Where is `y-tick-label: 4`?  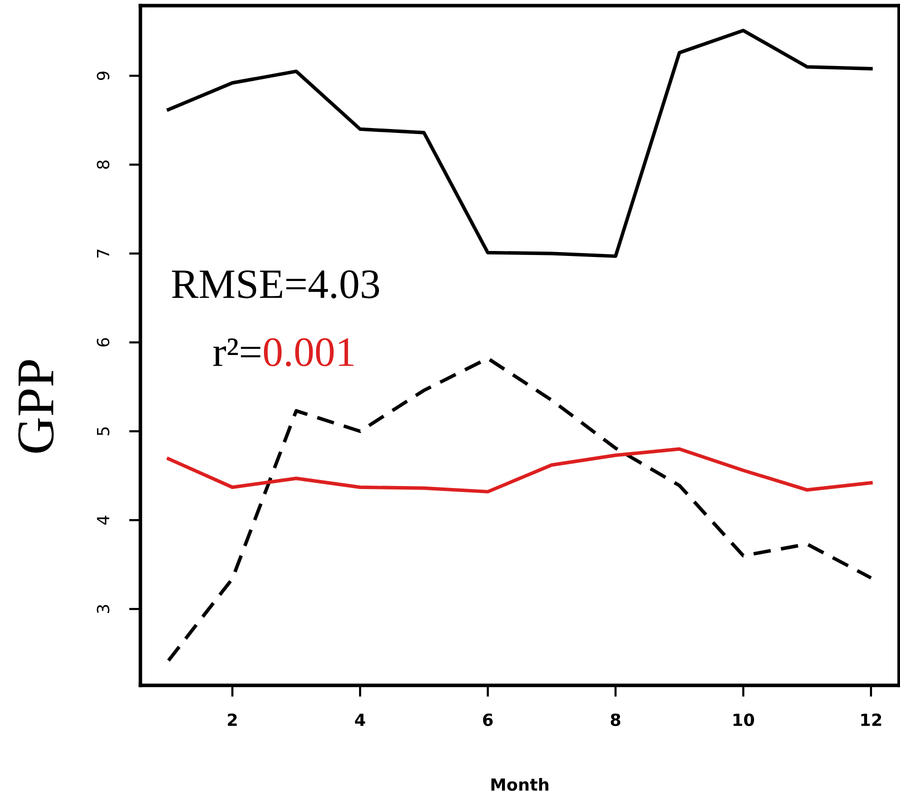 y-tick-label: 4 is located at coordinates (103, 520).